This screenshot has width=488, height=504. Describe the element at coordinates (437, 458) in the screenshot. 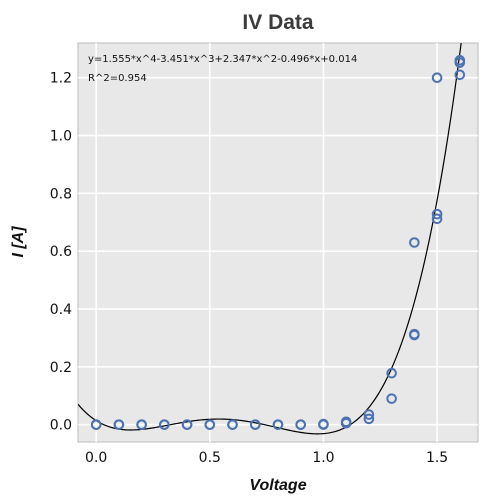

I see `x-tick-label: 1.5` at that location.